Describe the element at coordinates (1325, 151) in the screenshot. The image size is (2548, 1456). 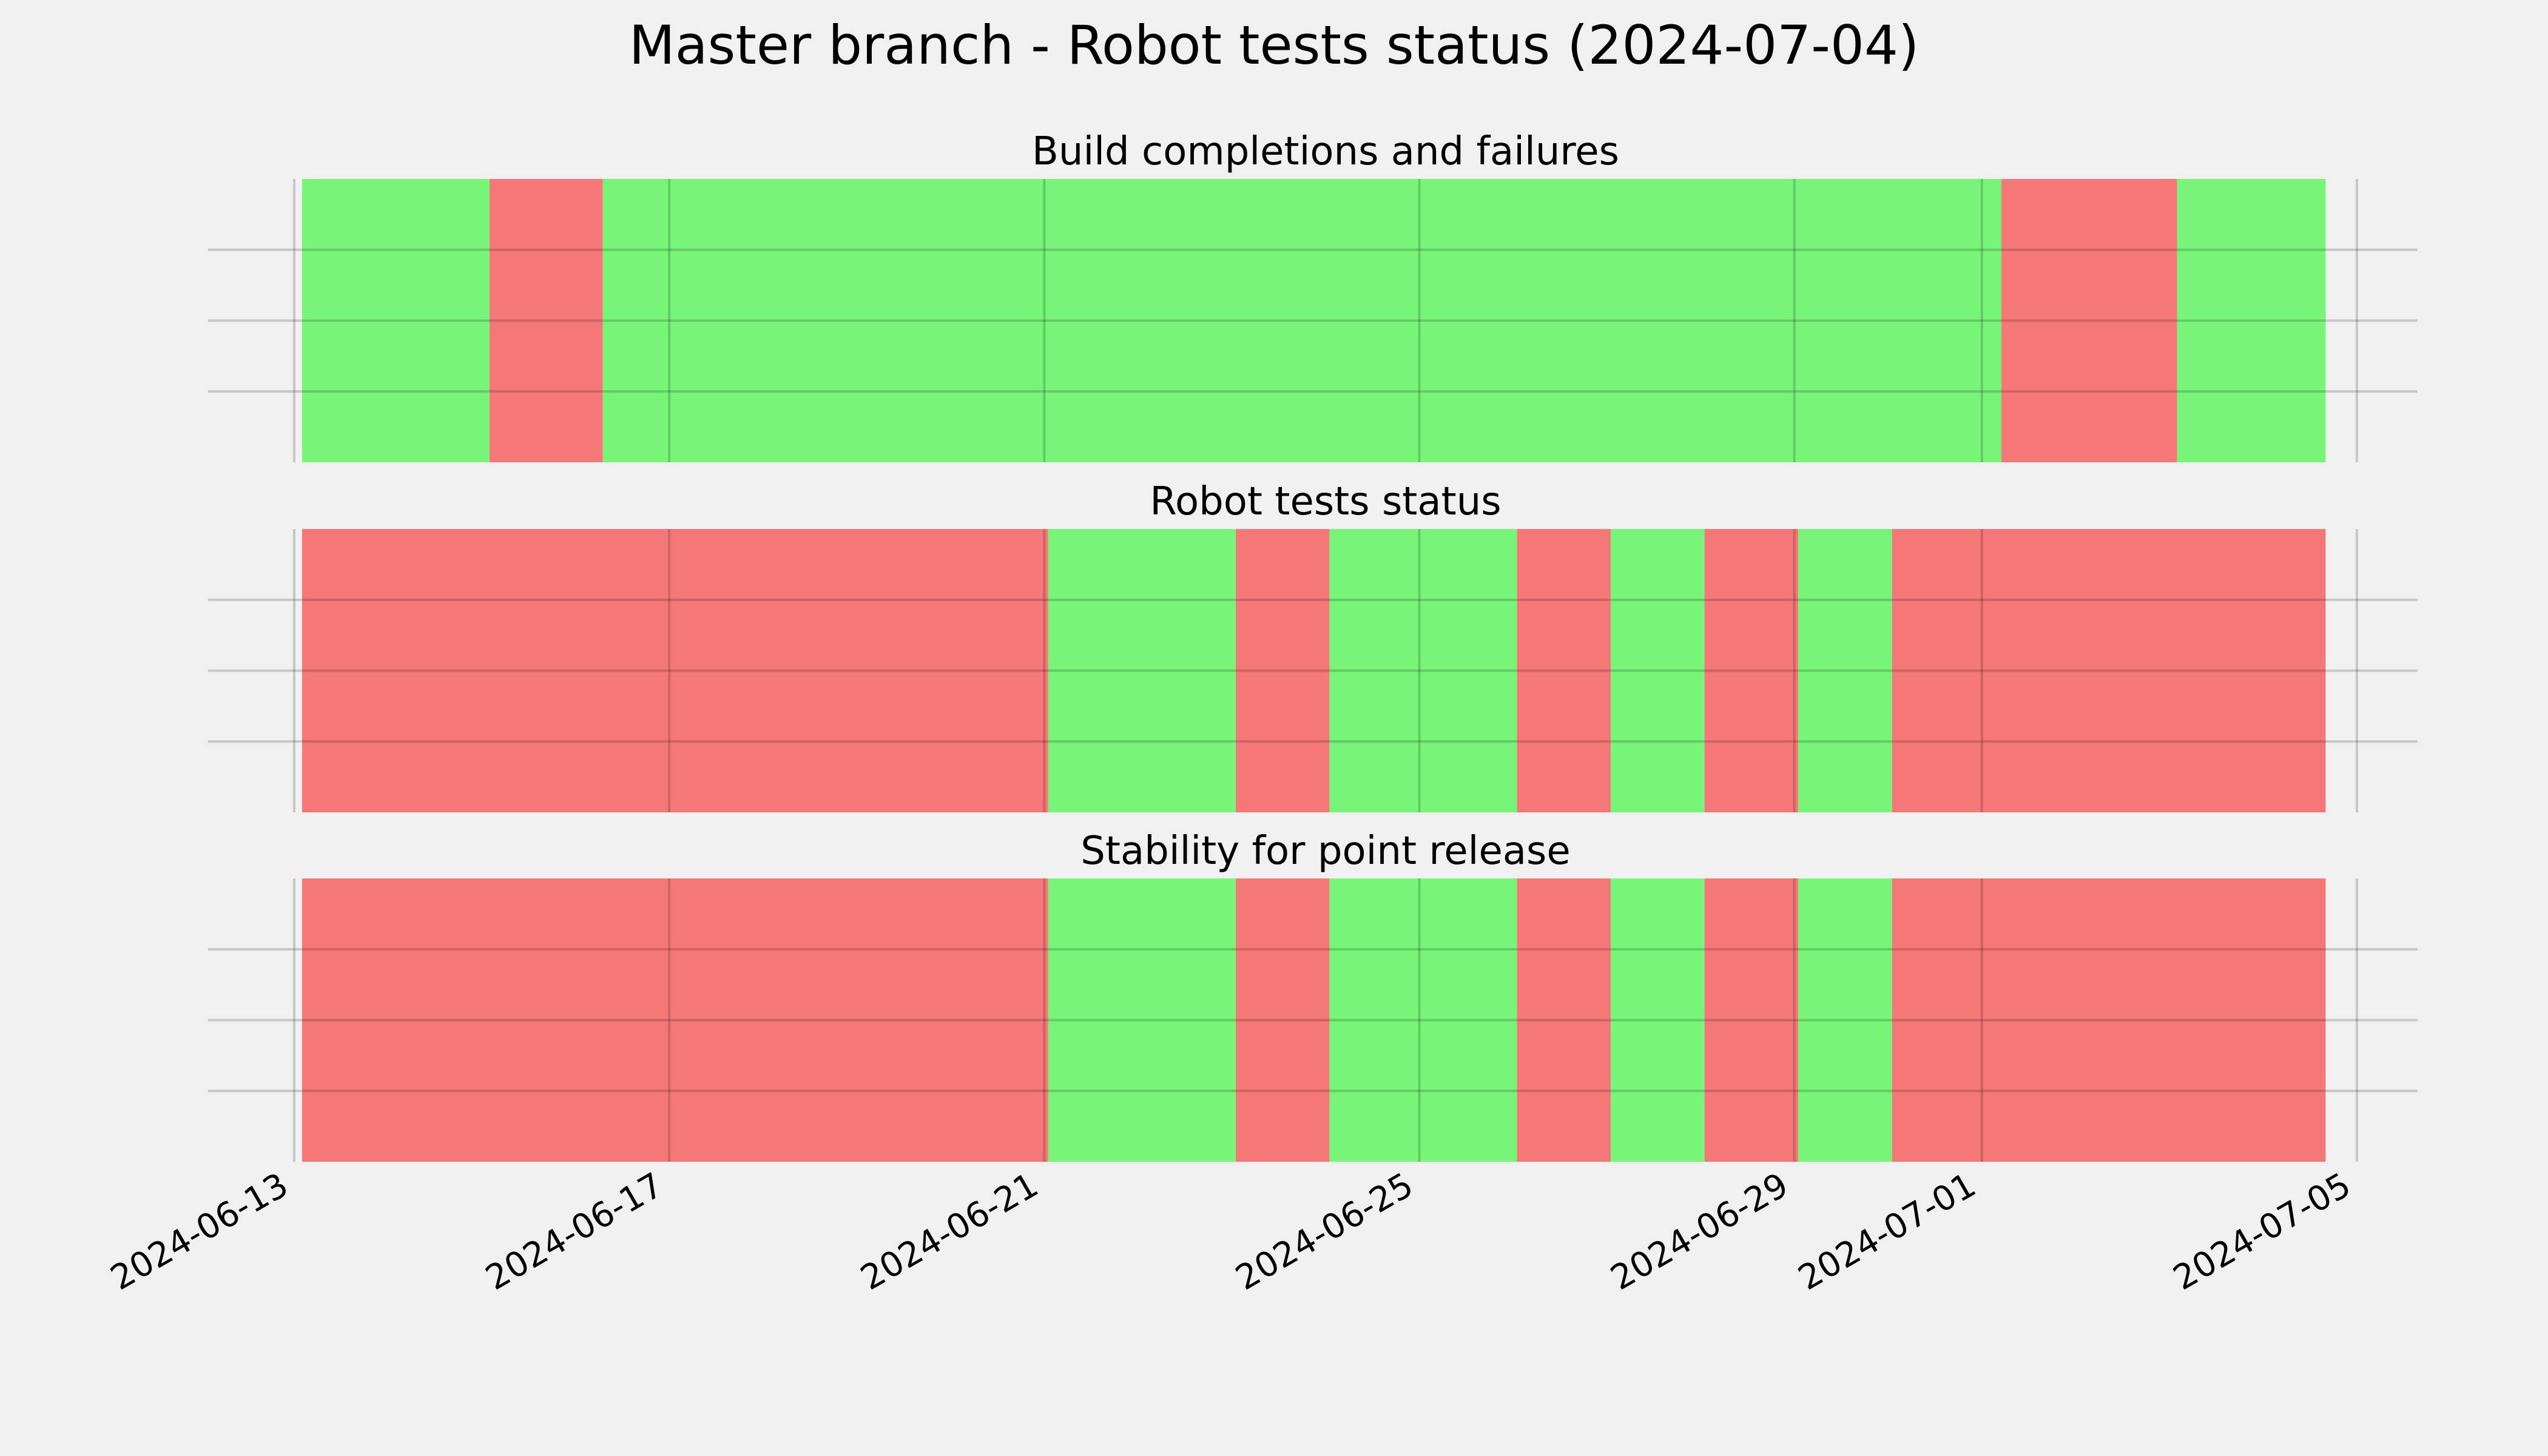
I see `panel-title: Build completions and failures` at that location.